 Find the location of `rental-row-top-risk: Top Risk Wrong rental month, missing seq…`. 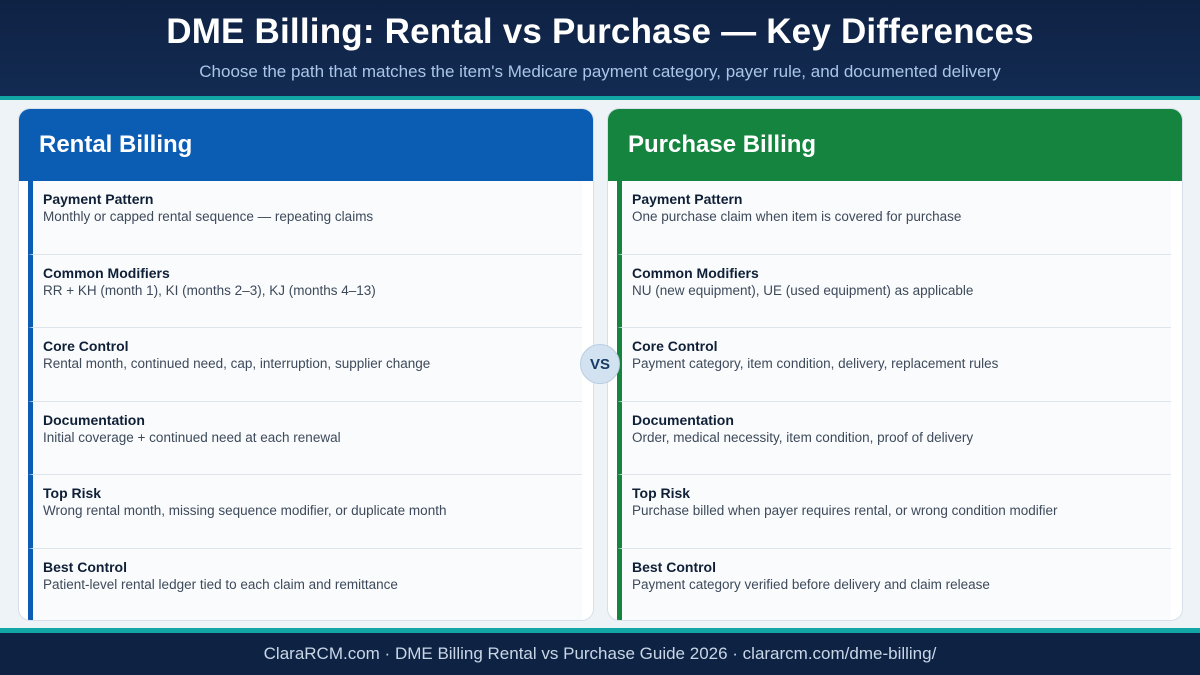

rental-row-top-risk: Top Risk Wrong rental month, missing seq… is located at coordinates (305, 512).